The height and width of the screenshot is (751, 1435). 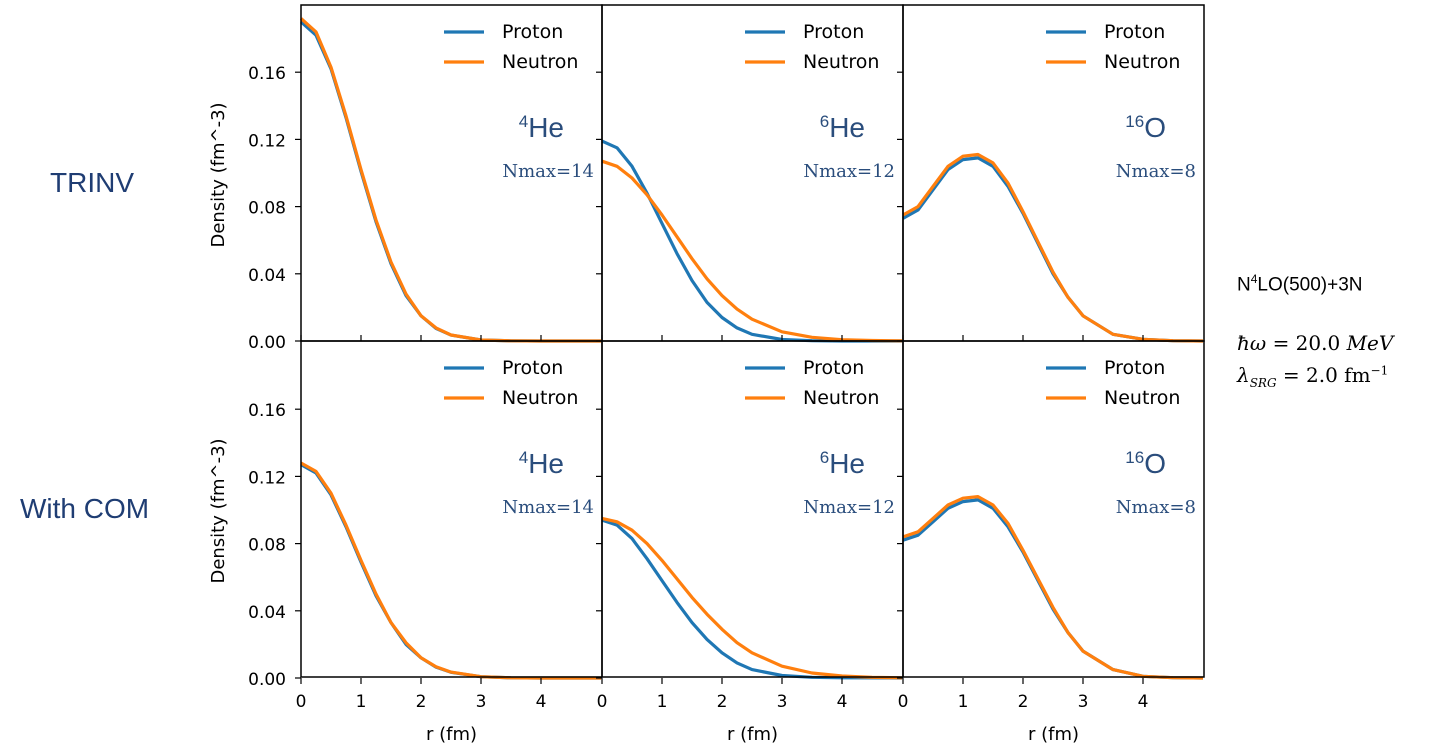 What do you see at coordinates (267, 613) in the screenshot?
I see `y-tick-label-row-1-1: 0.04` at bounding box center [267, 613].